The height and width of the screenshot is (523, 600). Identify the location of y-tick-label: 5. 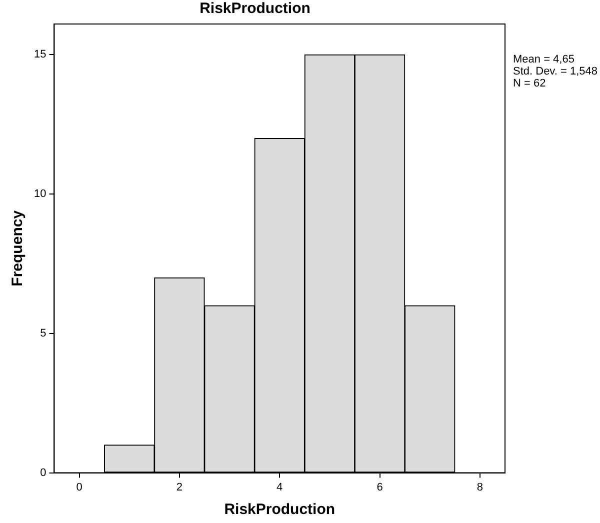
(43, 333).